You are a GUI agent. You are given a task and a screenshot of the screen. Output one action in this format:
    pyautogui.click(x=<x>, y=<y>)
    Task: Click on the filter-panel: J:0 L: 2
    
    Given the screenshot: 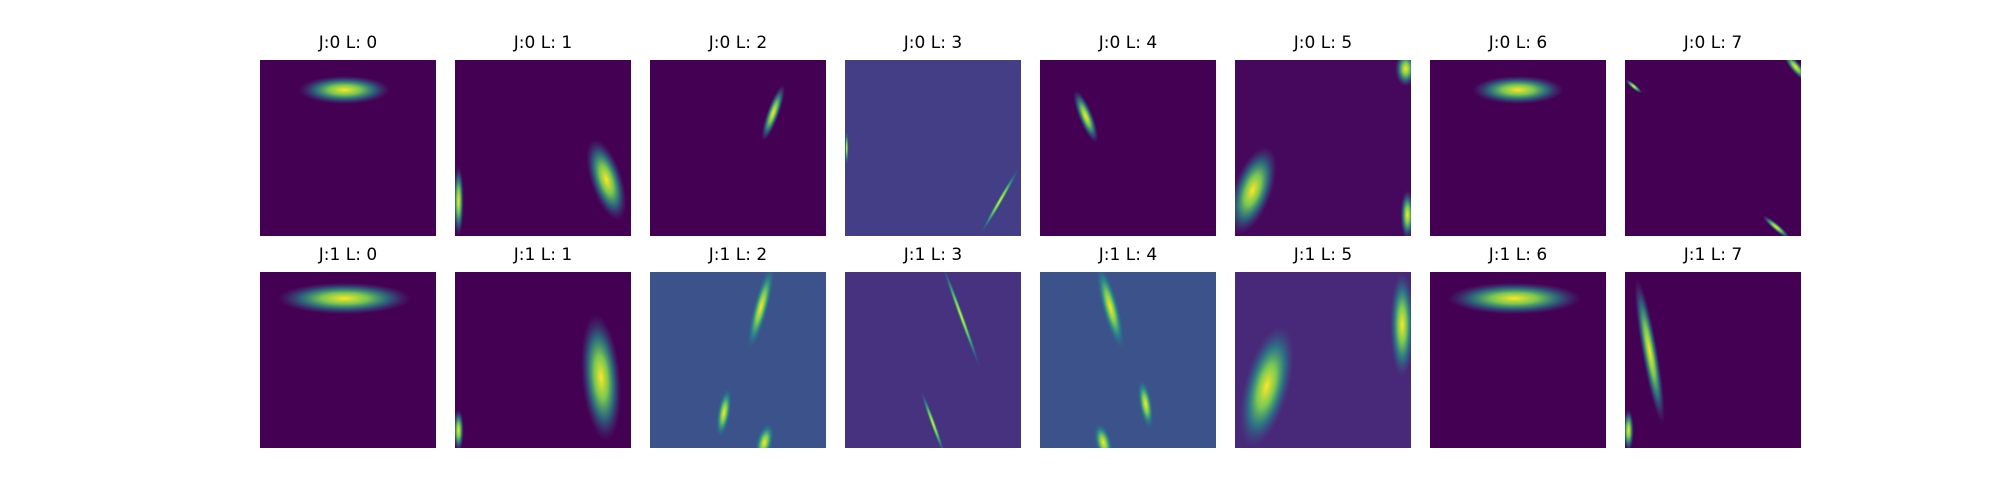 What is the action you would take?
    pyautogui.click(x=738, y=134)
    